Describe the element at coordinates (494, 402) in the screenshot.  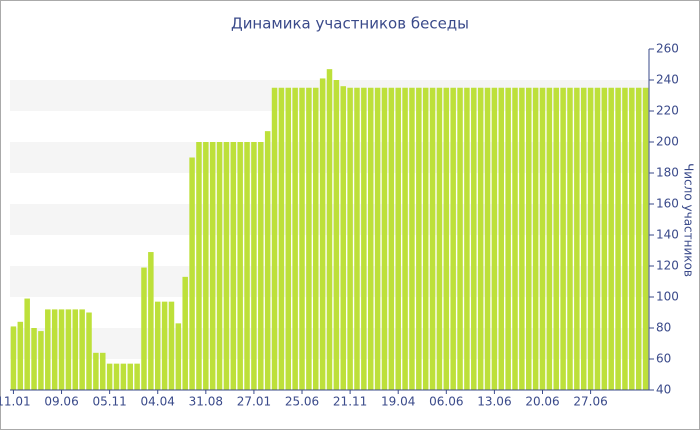
I see `x-tick-label: 13.06` at that location.